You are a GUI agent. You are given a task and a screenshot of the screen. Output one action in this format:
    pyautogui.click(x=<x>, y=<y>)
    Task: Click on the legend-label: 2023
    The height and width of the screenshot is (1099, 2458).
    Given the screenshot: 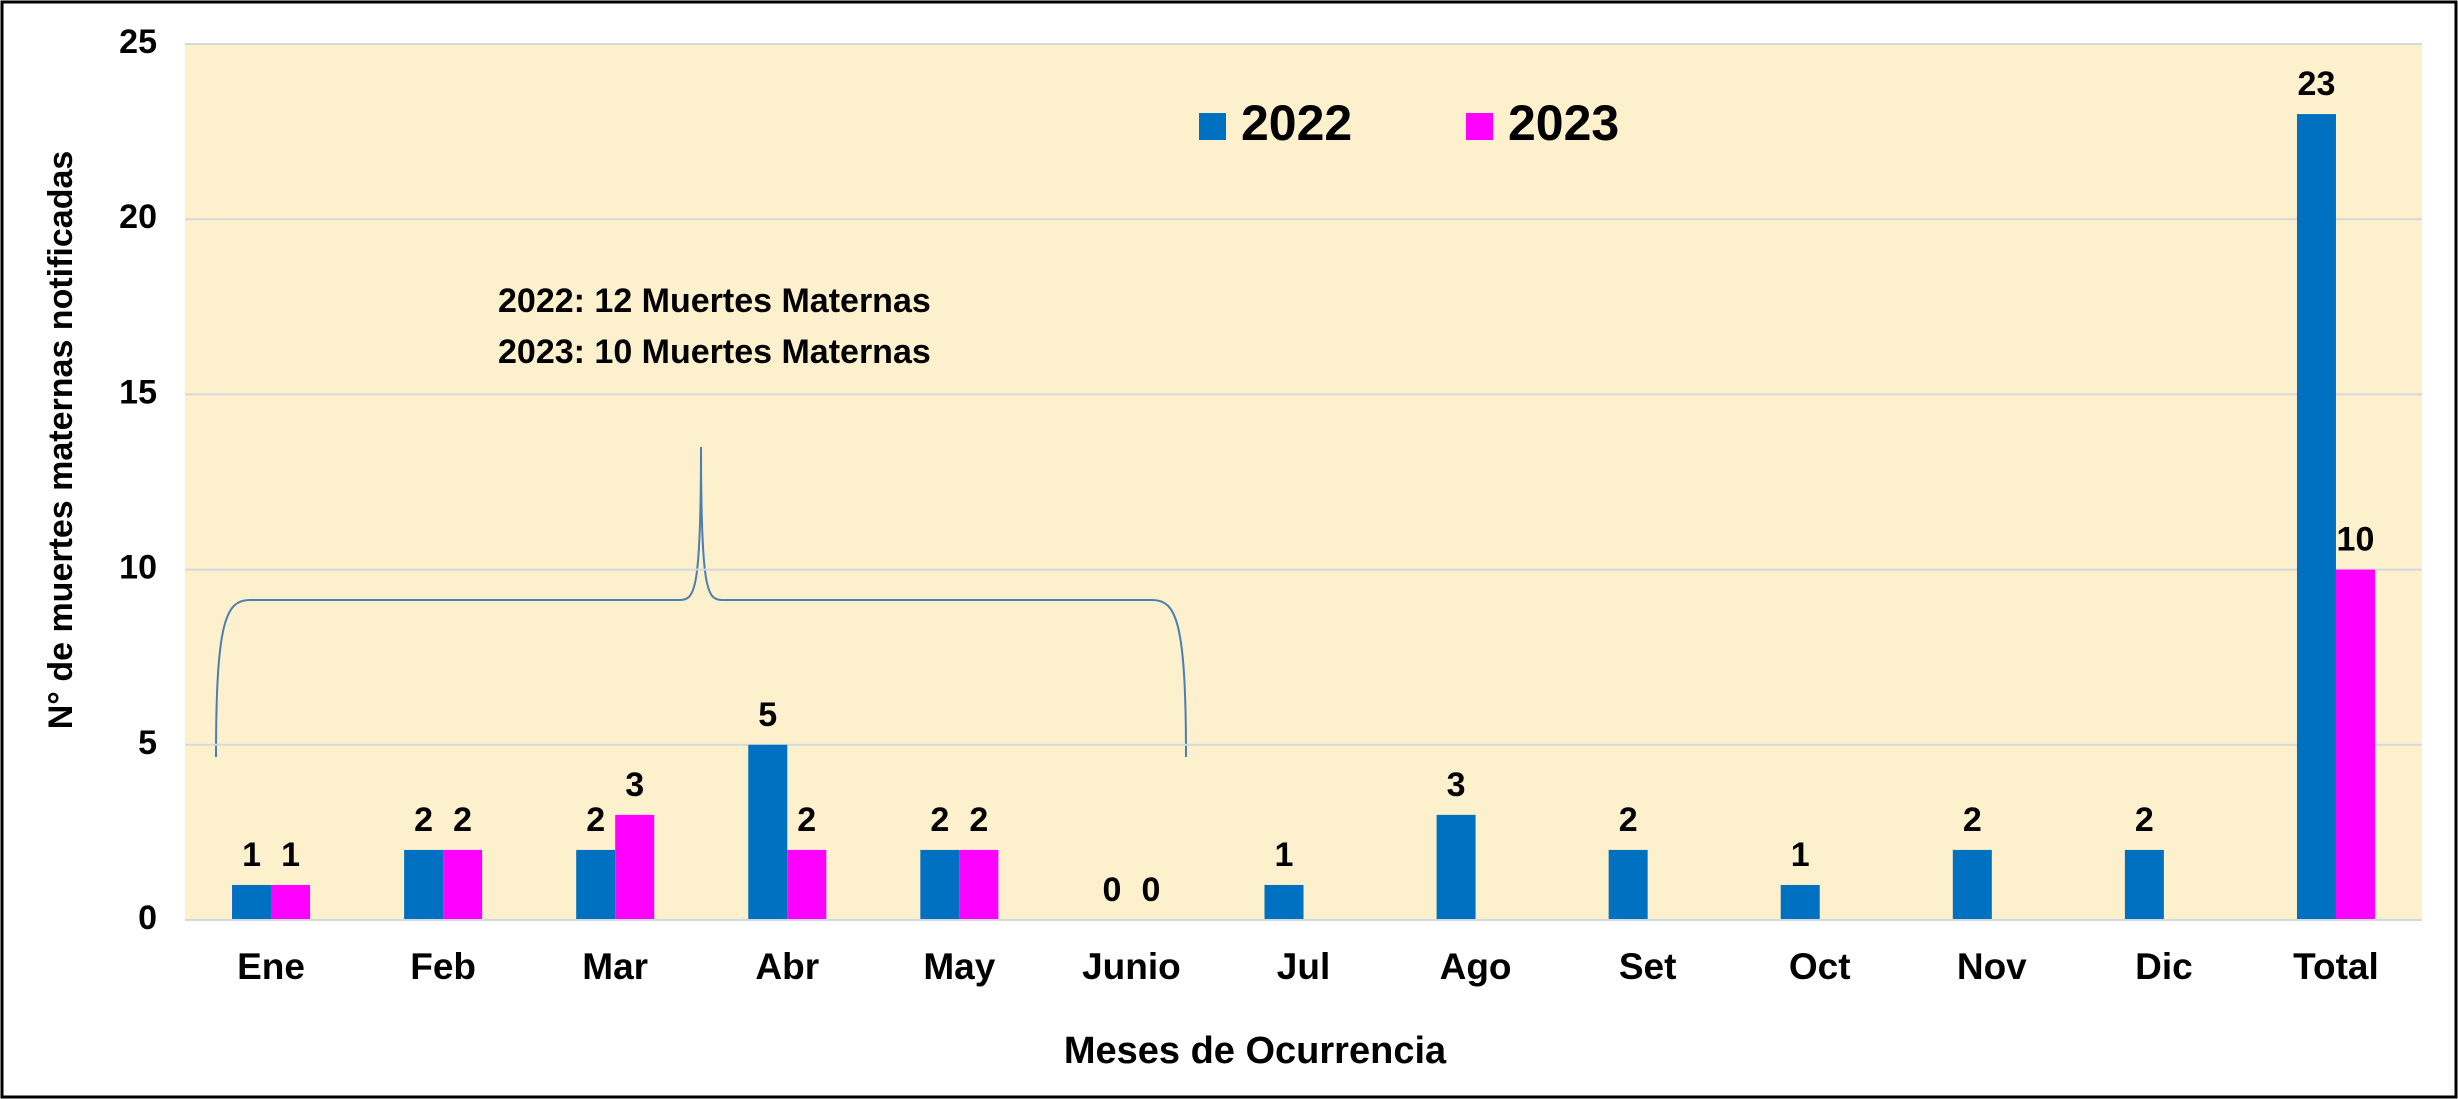 What is the action you would take?
    pyautogui.click(x=1563, y=123)
    